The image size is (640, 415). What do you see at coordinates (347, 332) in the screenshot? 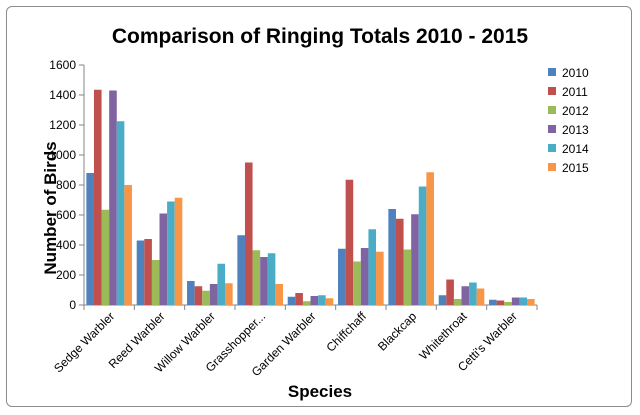
I see `x-tick-label: Chiffchaff` at bounding box center [347, 332].